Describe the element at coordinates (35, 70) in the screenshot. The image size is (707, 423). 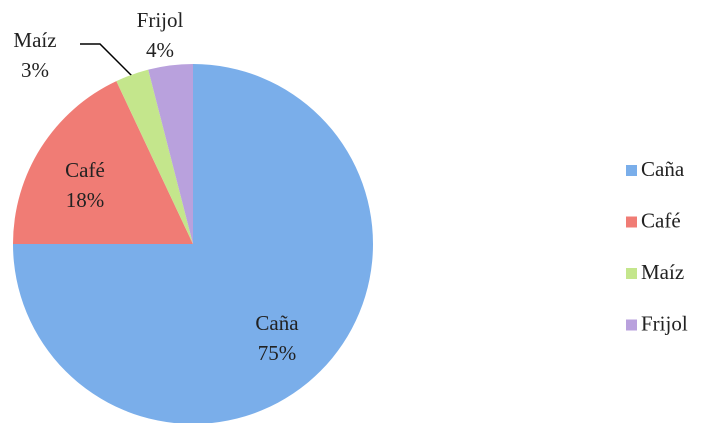
I see `slice-value-label: 3%` at that location.